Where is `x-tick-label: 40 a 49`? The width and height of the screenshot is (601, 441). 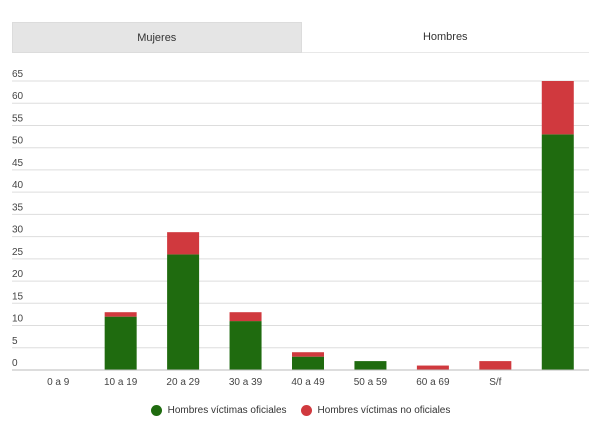
x-tick-label: 40 a 49 is located at coordinates (308, 382).